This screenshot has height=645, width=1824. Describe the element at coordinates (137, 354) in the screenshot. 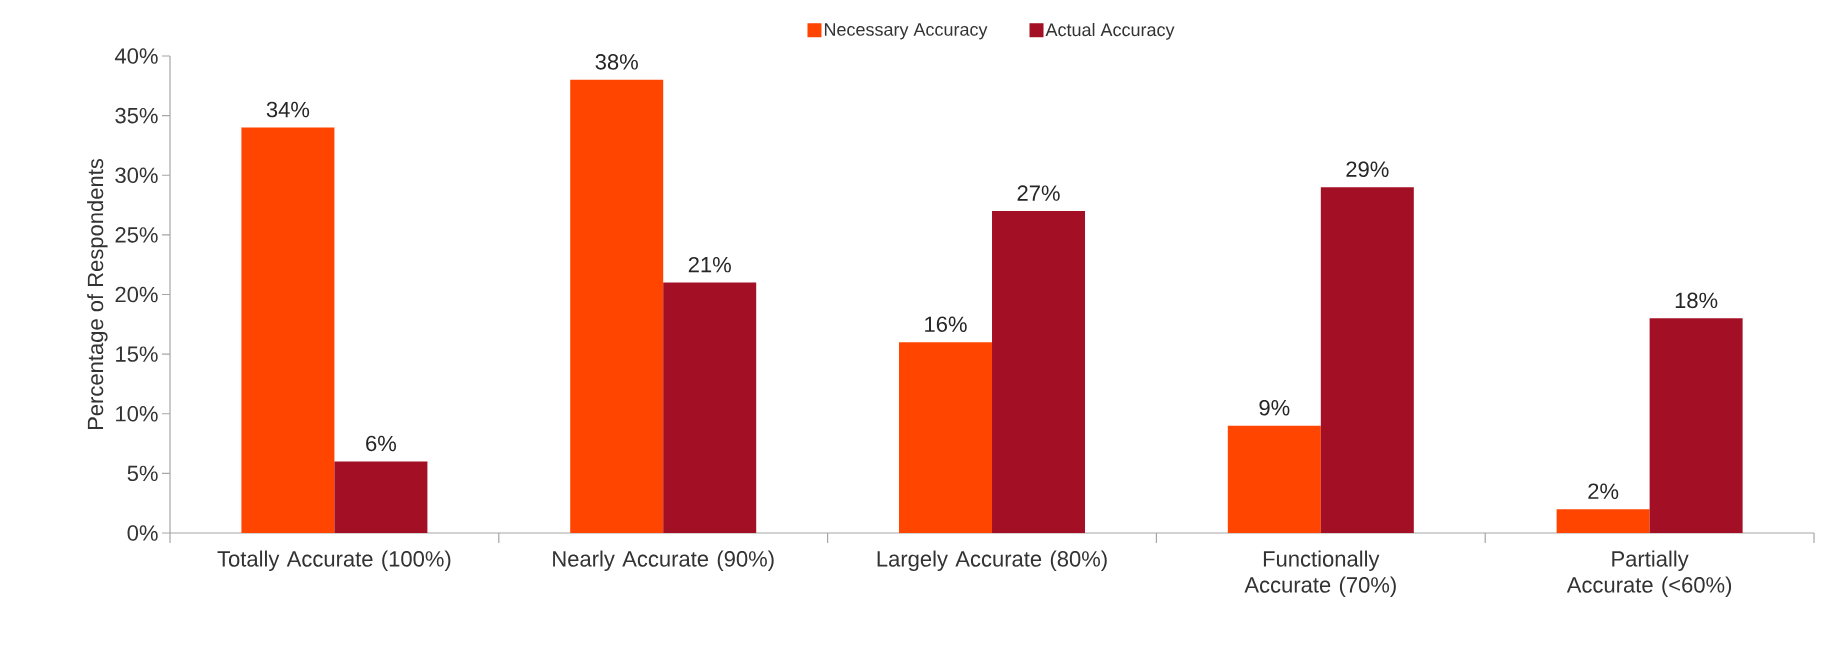

I see `y-tick-label: 15%` at that location.